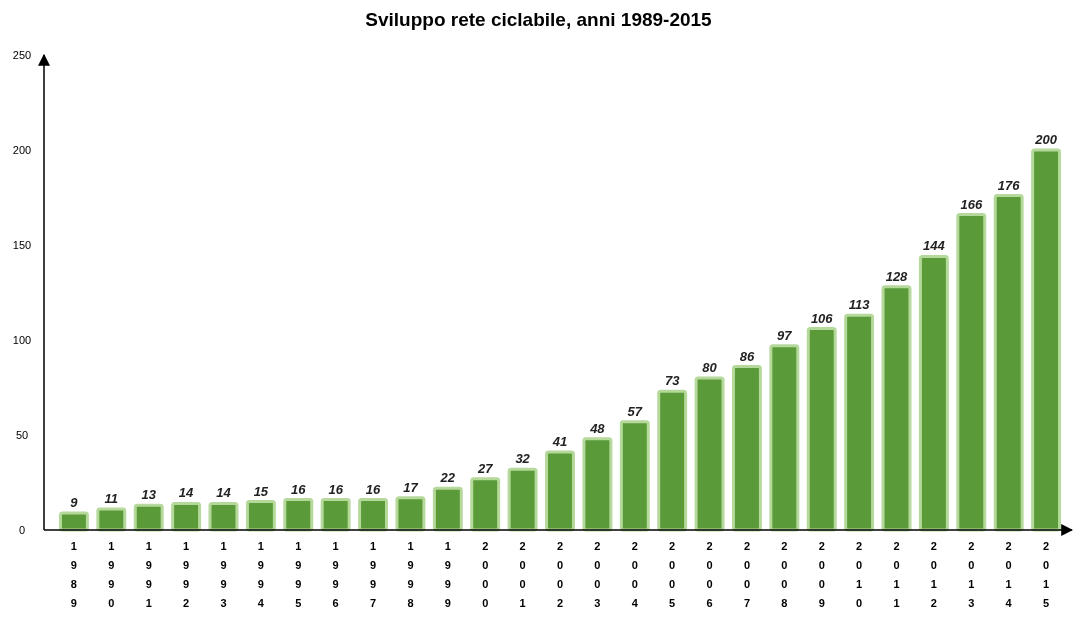 The image size is (1077, 618). Describe the element at coordinates (747, 356) in the screenshot. I see `data-label: 86` at that location.